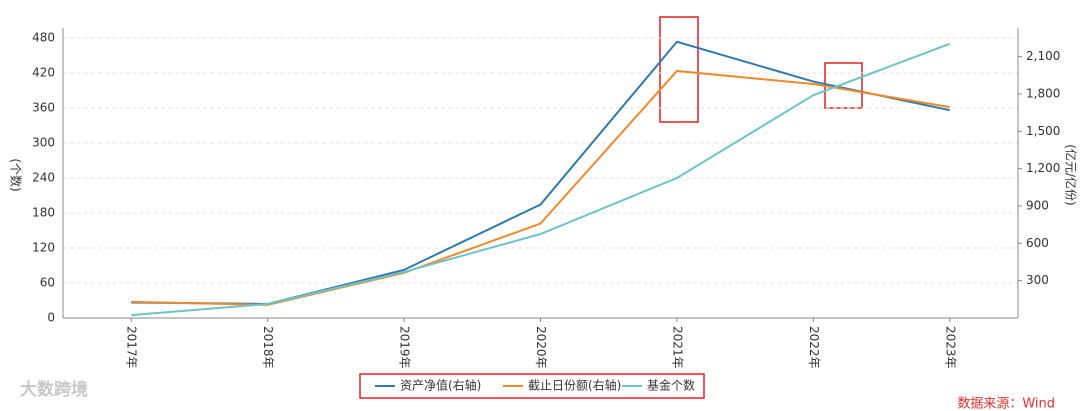  I want to click on y2-tick-label: 1,200, so click(1043, 168).